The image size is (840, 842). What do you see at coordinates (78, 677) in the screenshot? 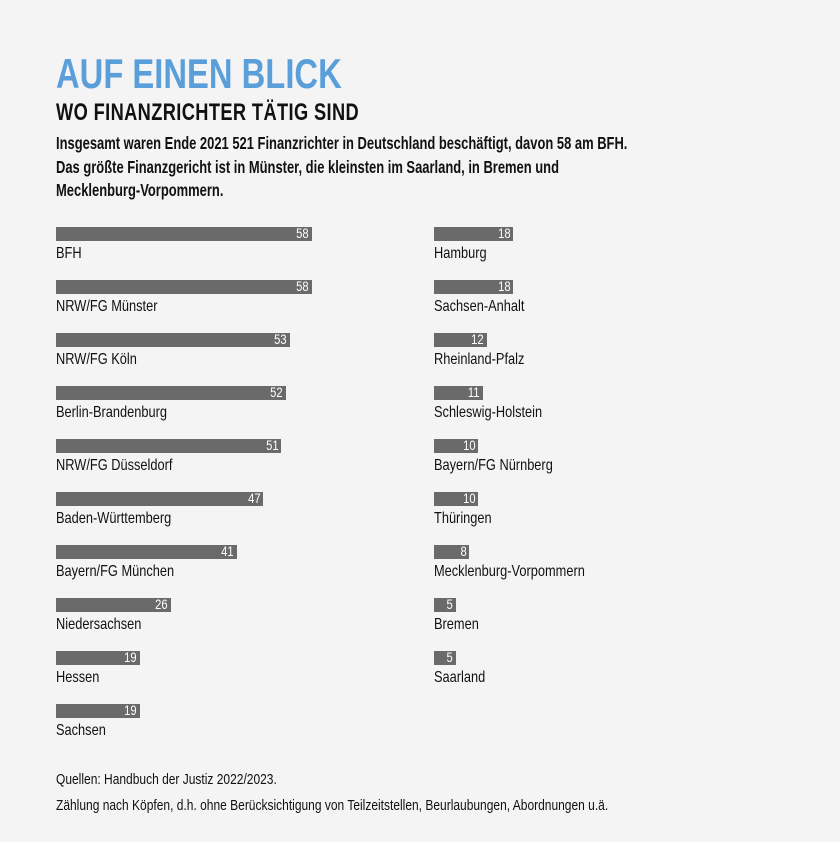
I see `category-label: Hessen` at bounding box center [78, 677].